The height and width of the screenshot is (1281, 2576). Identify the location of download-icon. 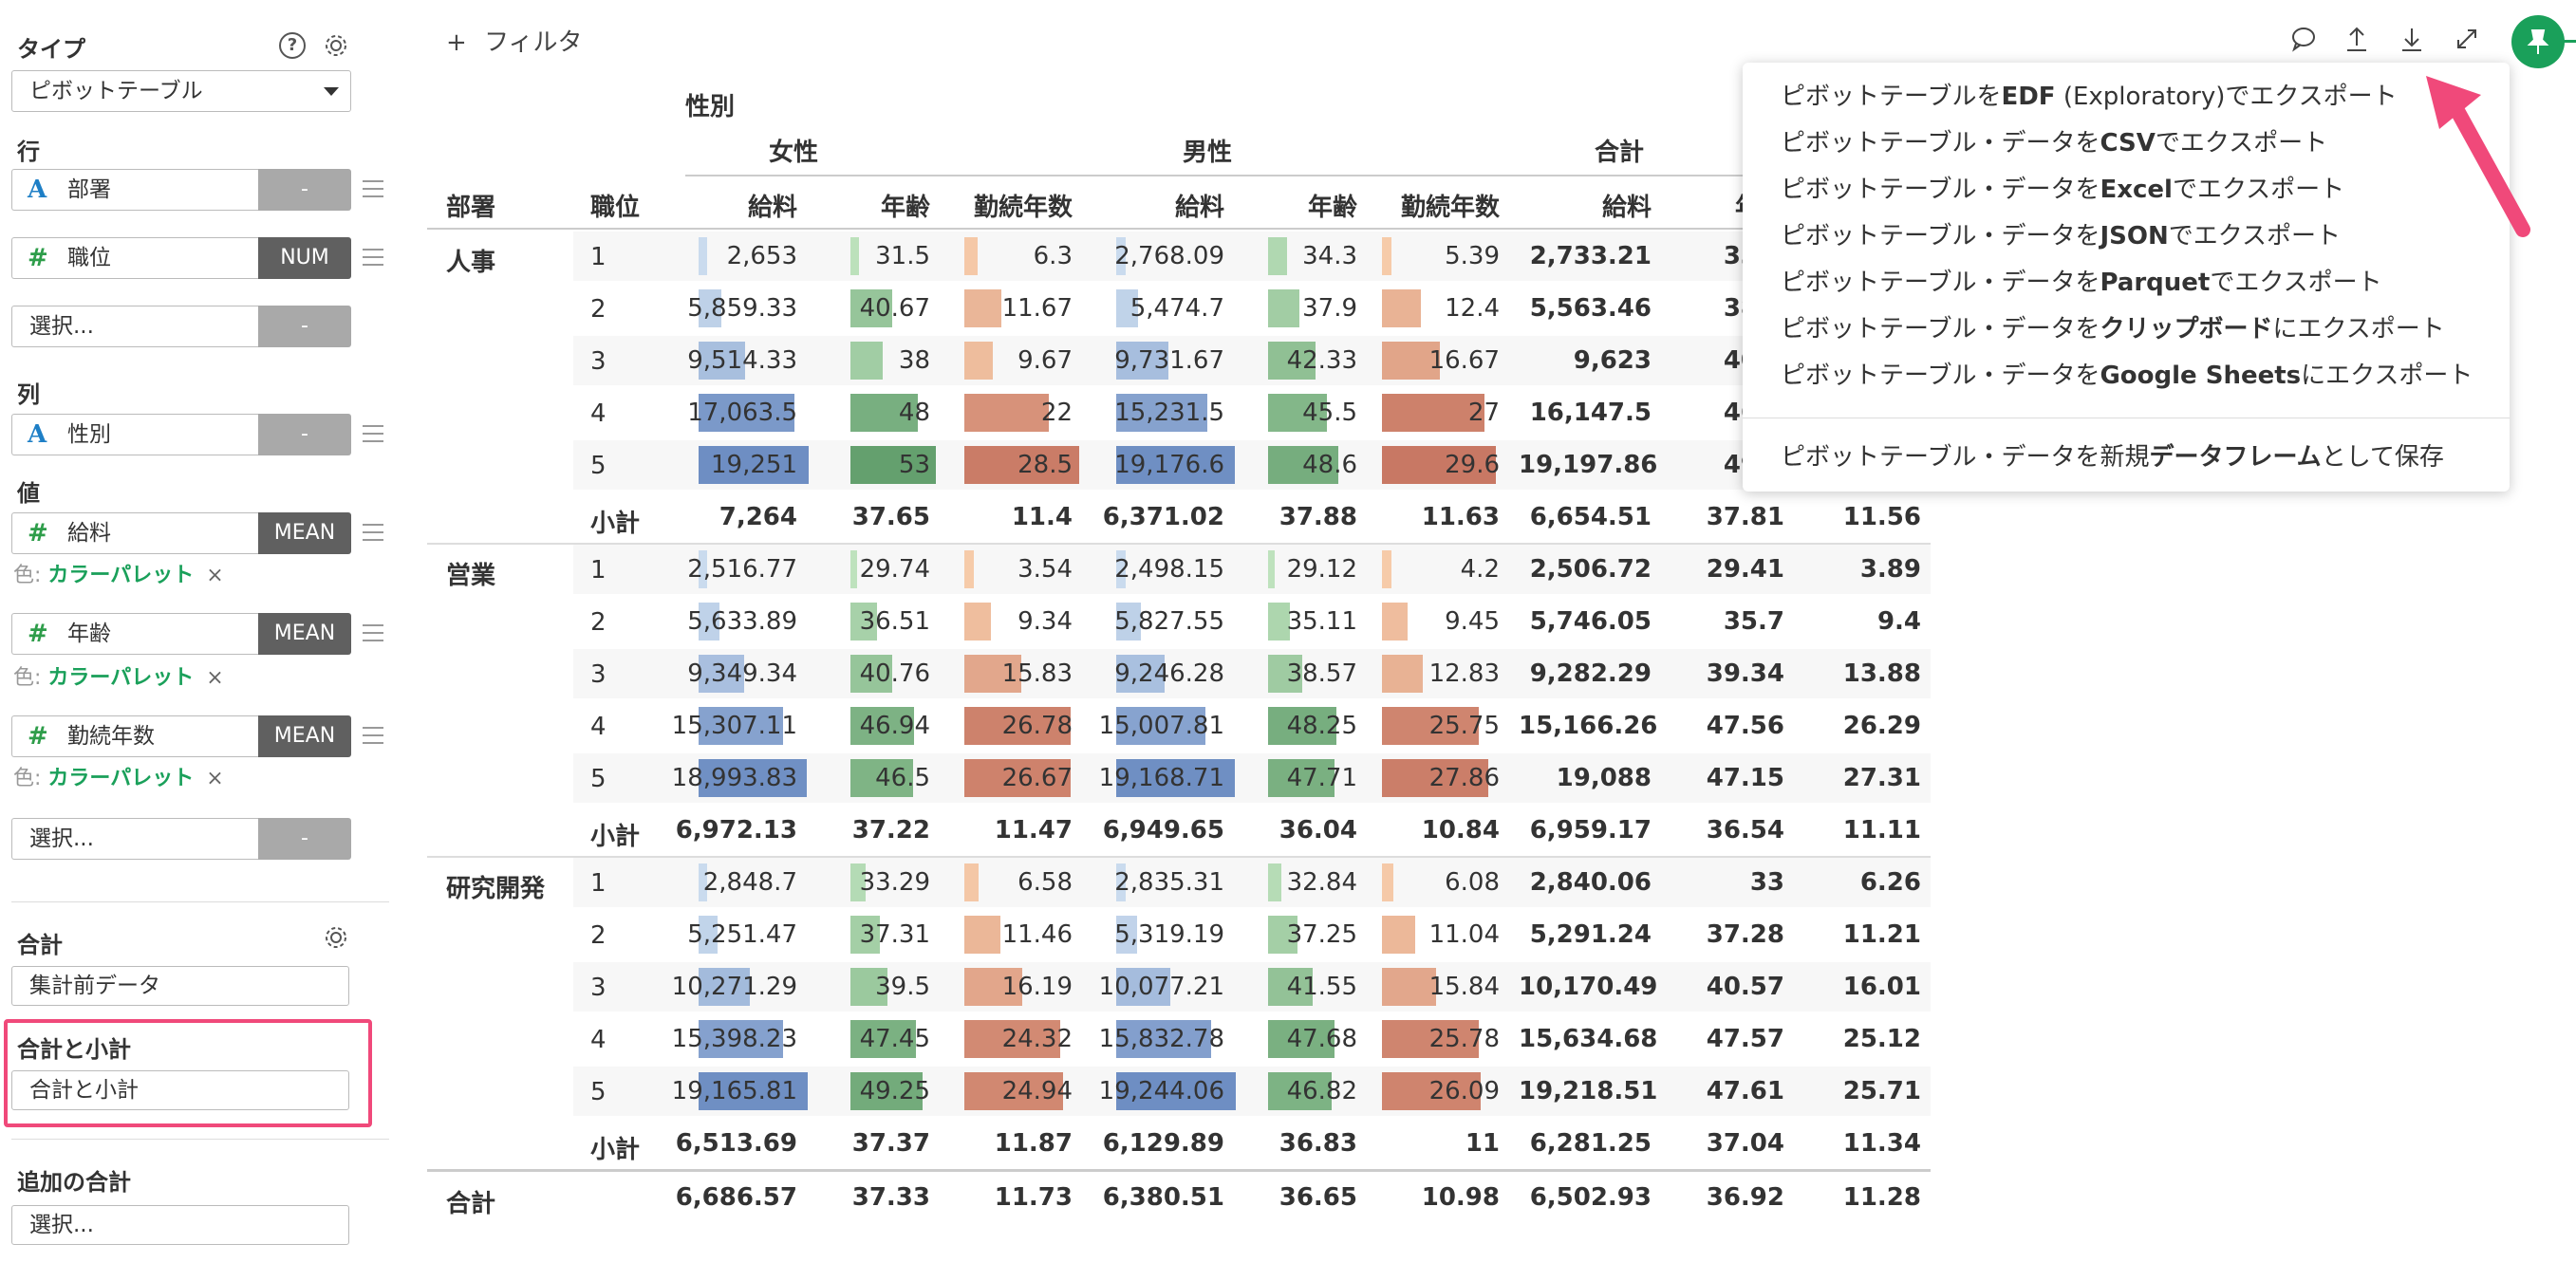
(2412, 39).